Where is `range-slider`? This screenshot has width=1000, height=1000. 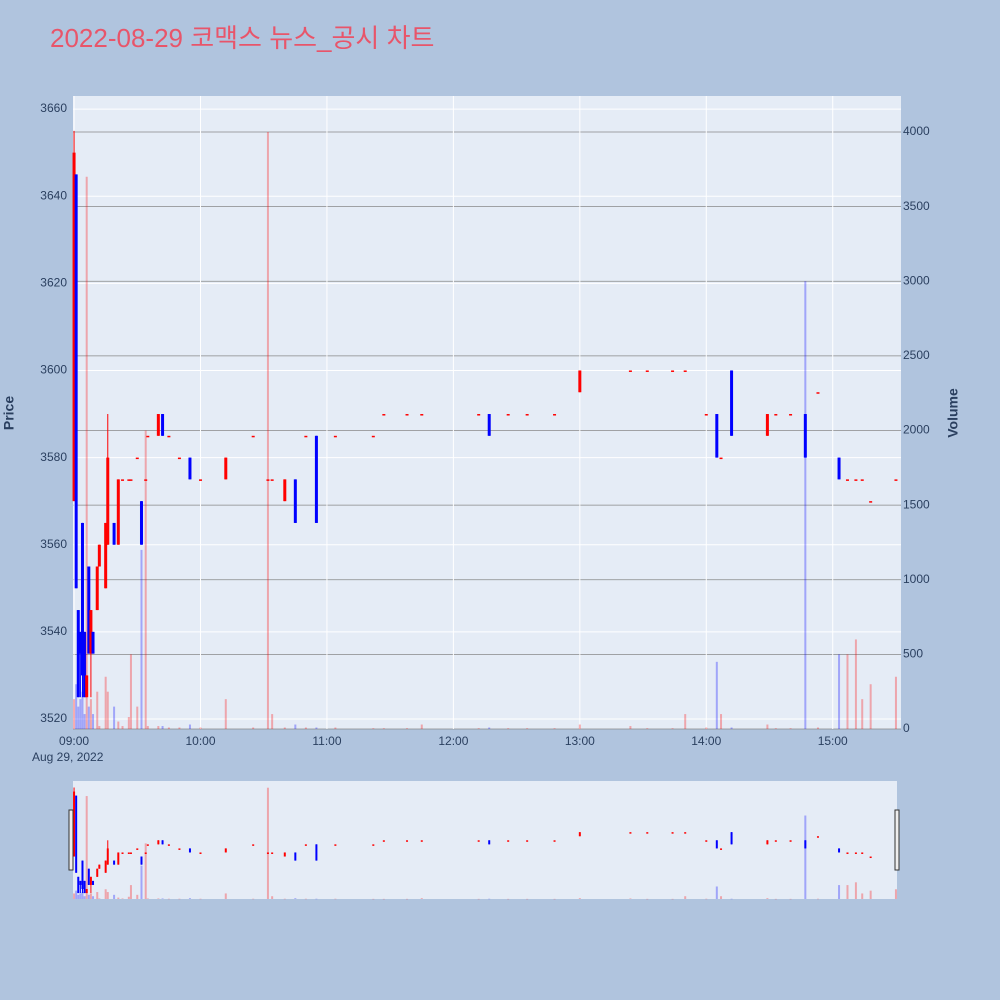 range-slider is located at coordinates (485, 840).